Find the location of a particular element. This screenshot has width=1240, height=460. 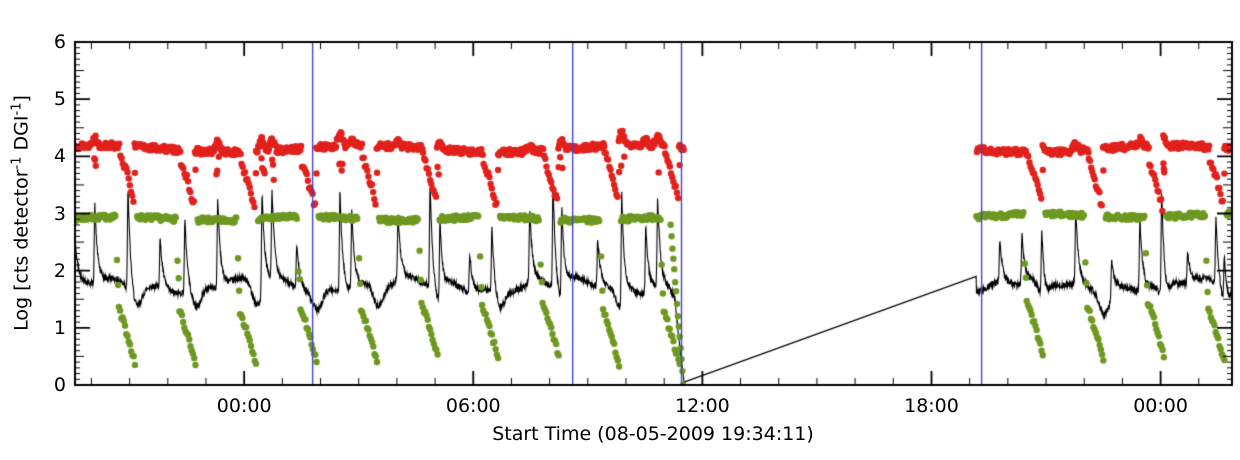

x-tick-label: 12:00 is located at coordinates (702, 406).